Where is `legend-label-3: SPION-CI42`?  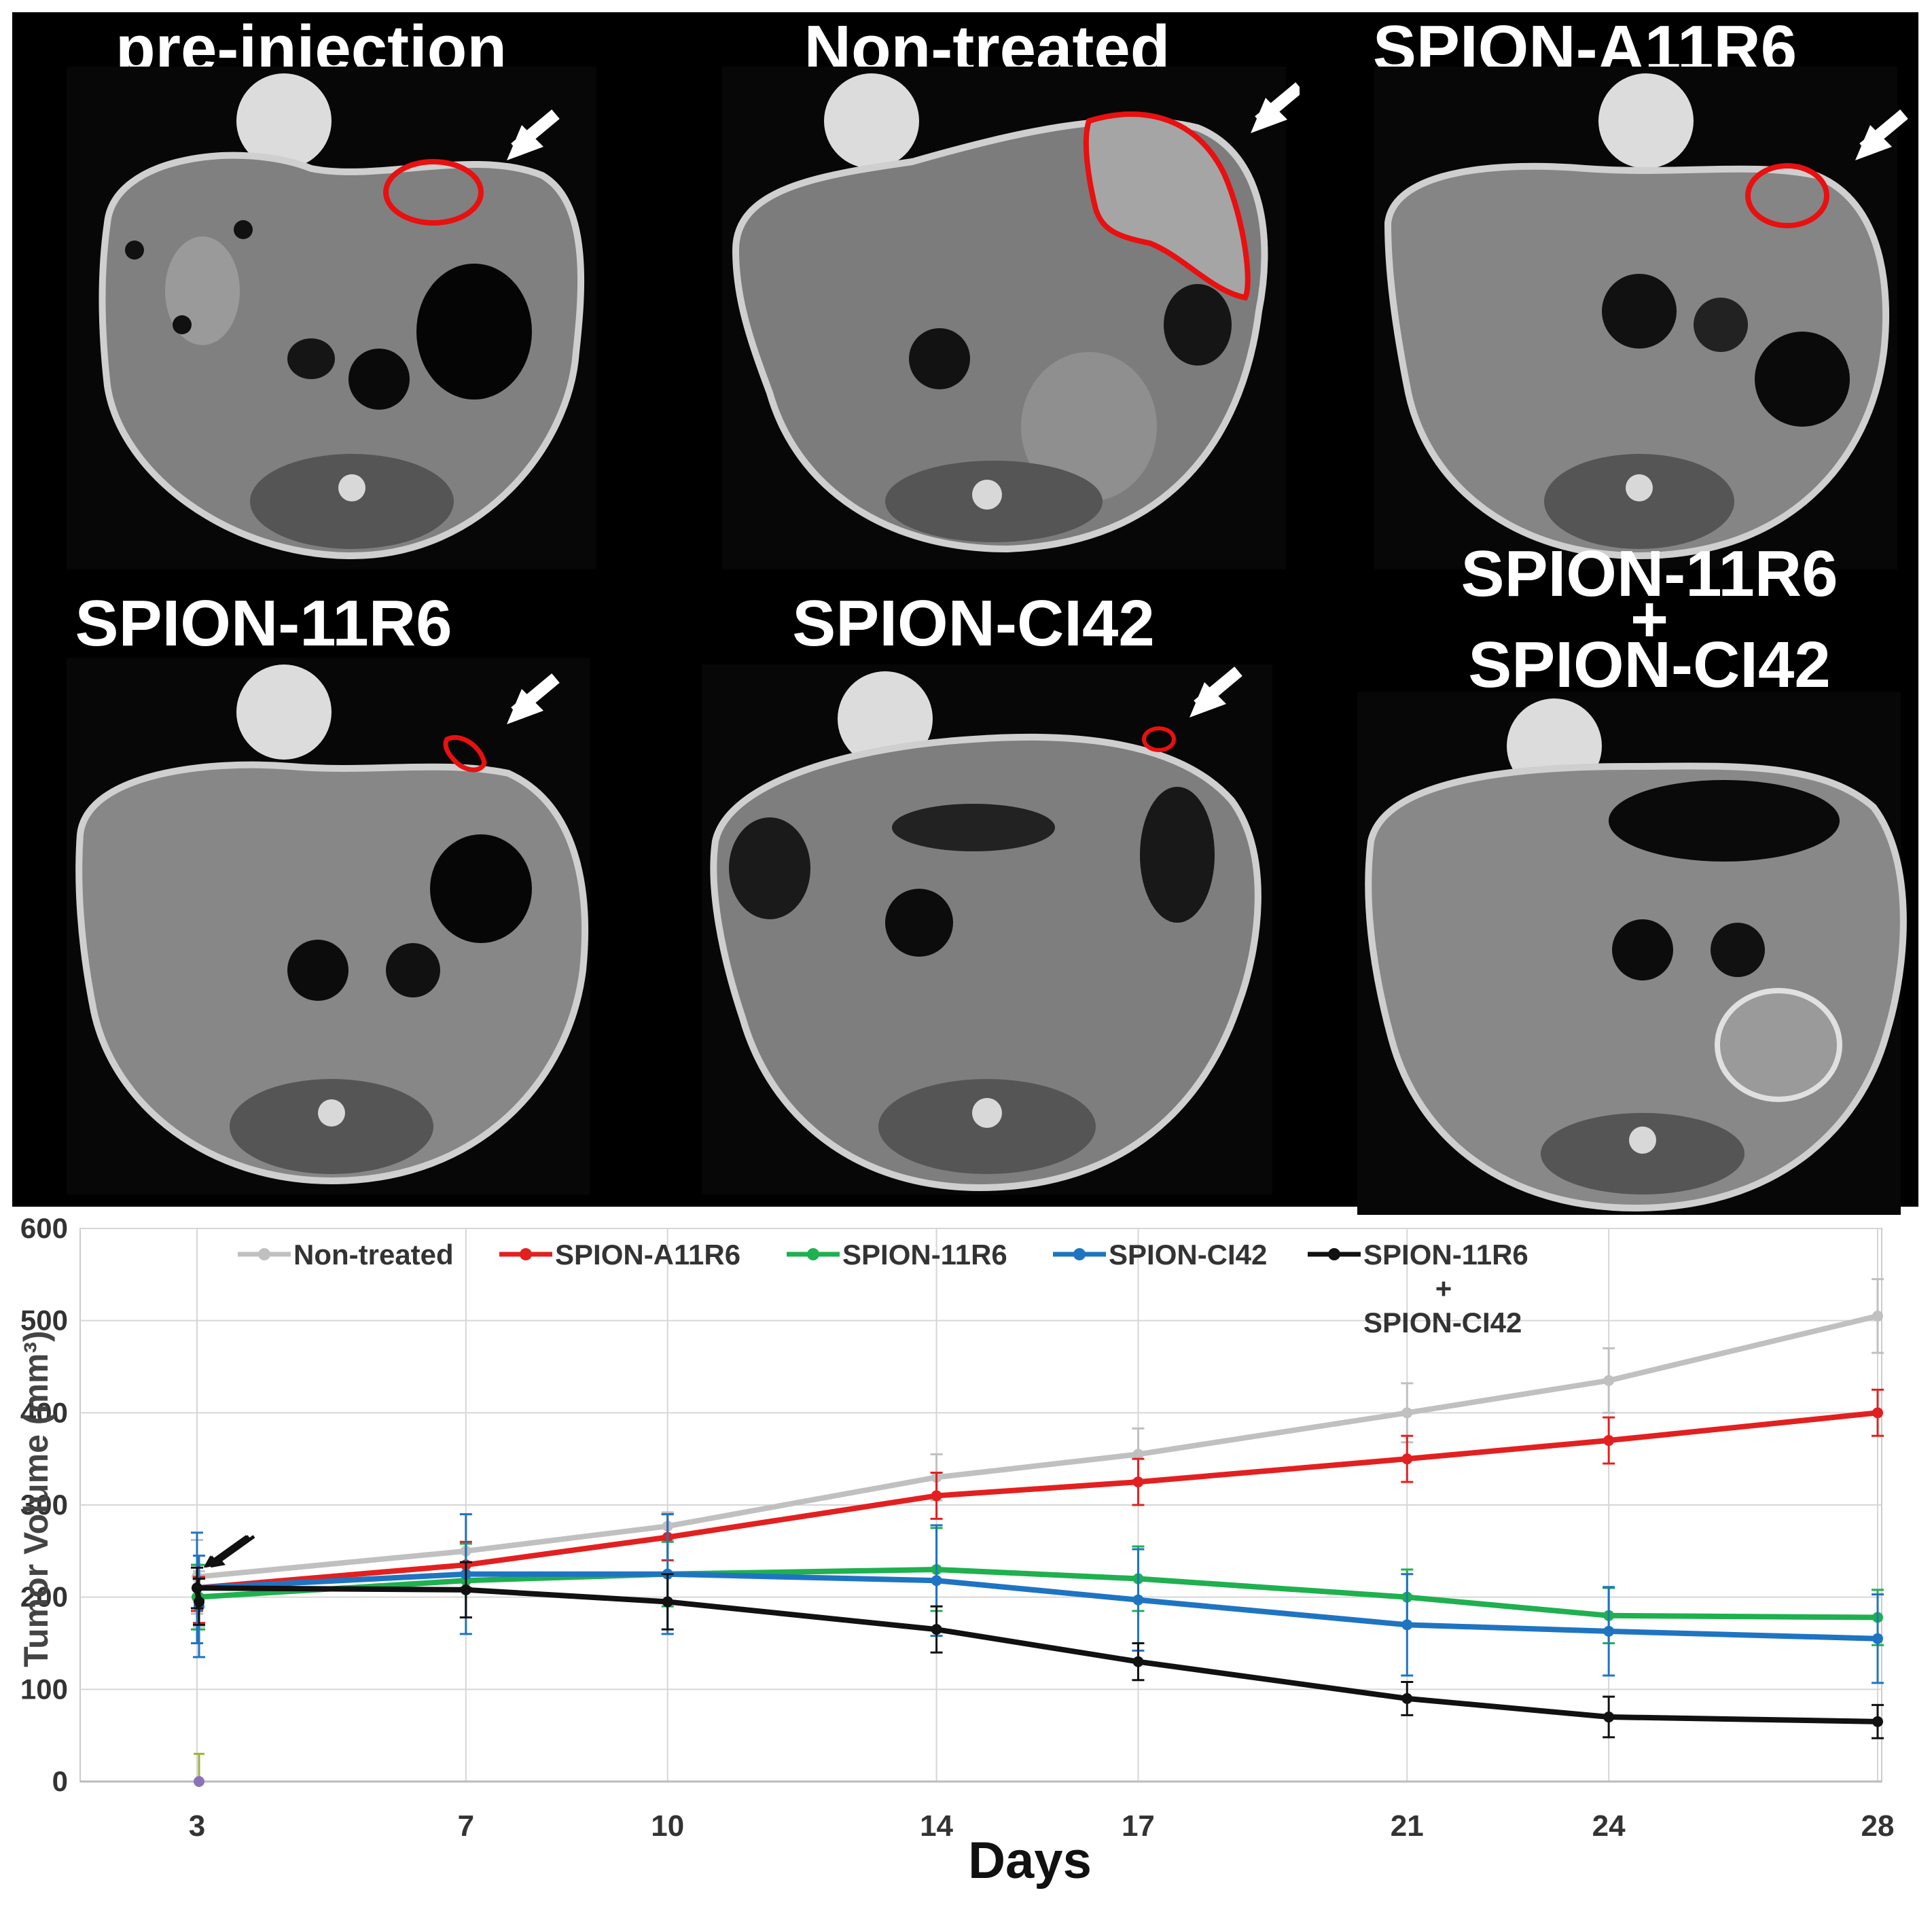
legend-label-3: SPION-CI42 is located at coordinates (1188, 1255).